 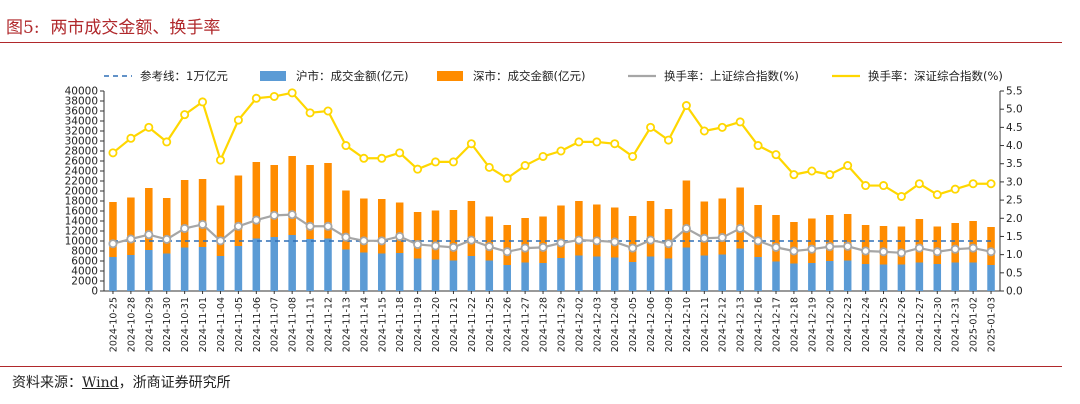 I want to click on legend-swatch-bar, so click(x=450, y=76).